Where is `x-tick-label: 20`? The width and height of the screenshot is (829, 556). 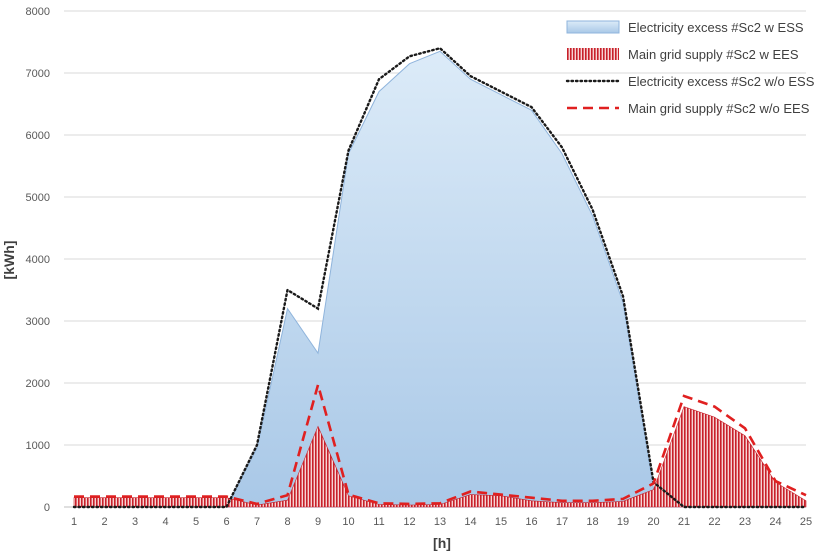 x-tick-label: 20 is located at coordinates (653, 522).